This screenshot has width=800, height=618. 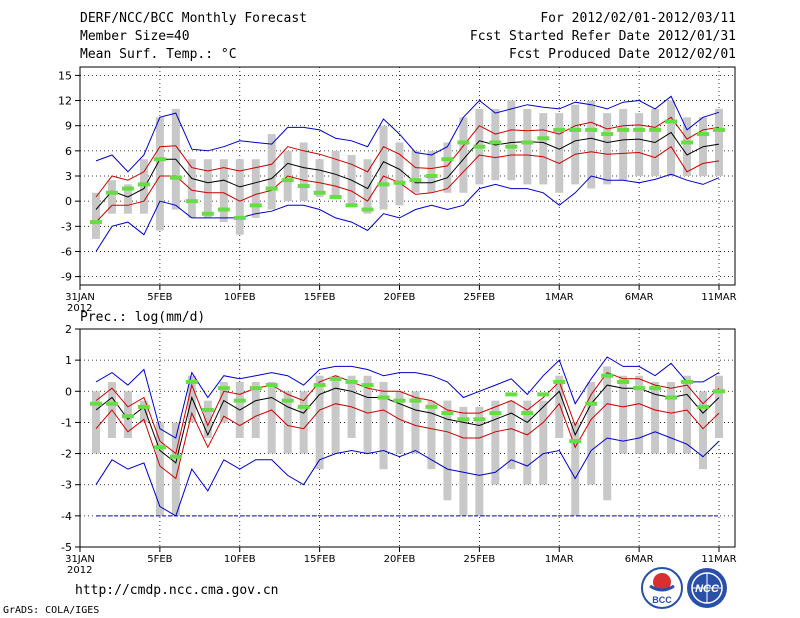 What do you see at coordinates (143, 317) in the screenshot?
I see `precip-title: Prec.: log(mm/d)` at bounding box center [143, 317].